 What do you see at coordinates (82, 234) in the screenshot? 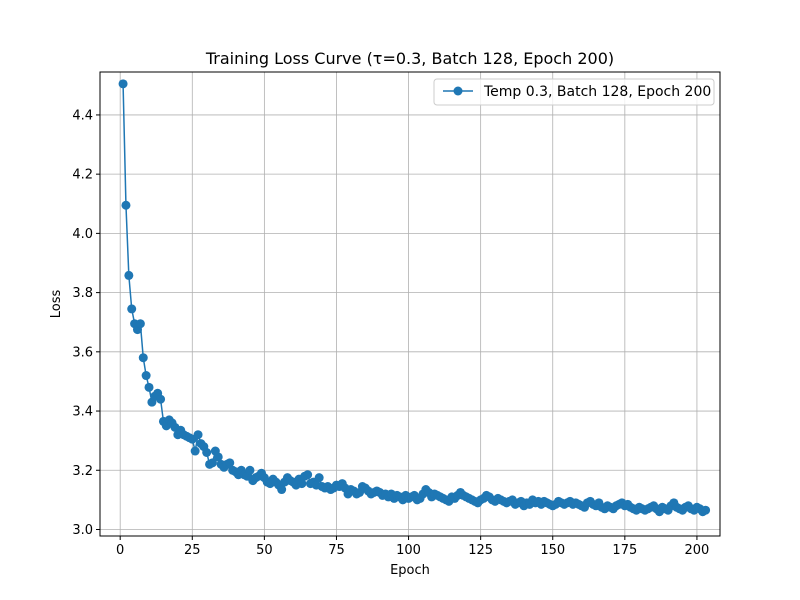
I see `y-tick-label: 4.0` at bounding box center [82, 234].